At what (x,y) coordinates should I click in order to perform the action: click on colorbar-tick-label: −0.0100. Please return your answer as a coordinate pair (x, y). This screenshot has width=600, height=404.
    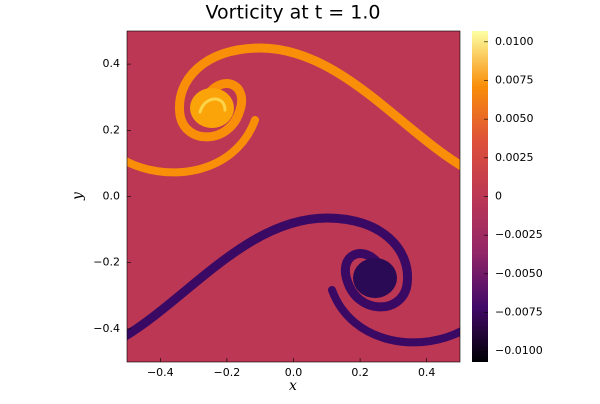
    Looking at the image, I should click on (519, 350).